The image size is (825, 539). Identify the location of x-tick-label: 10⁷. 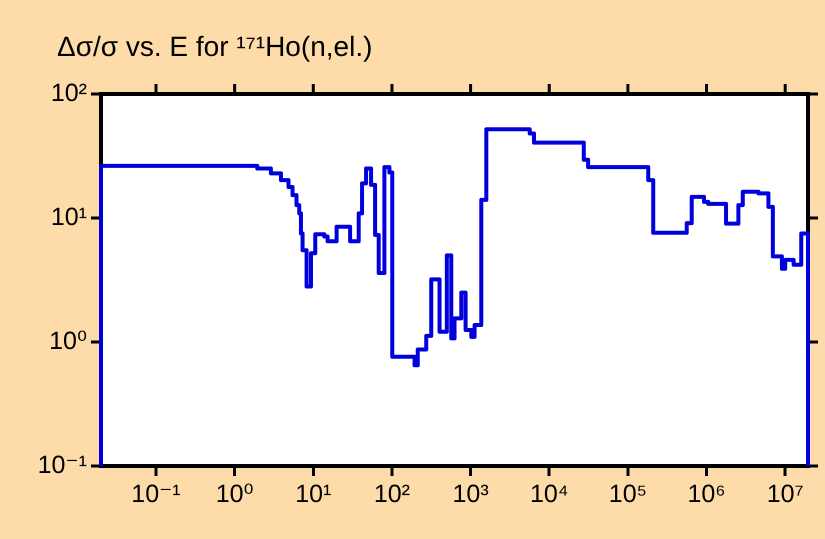
(785, 494).